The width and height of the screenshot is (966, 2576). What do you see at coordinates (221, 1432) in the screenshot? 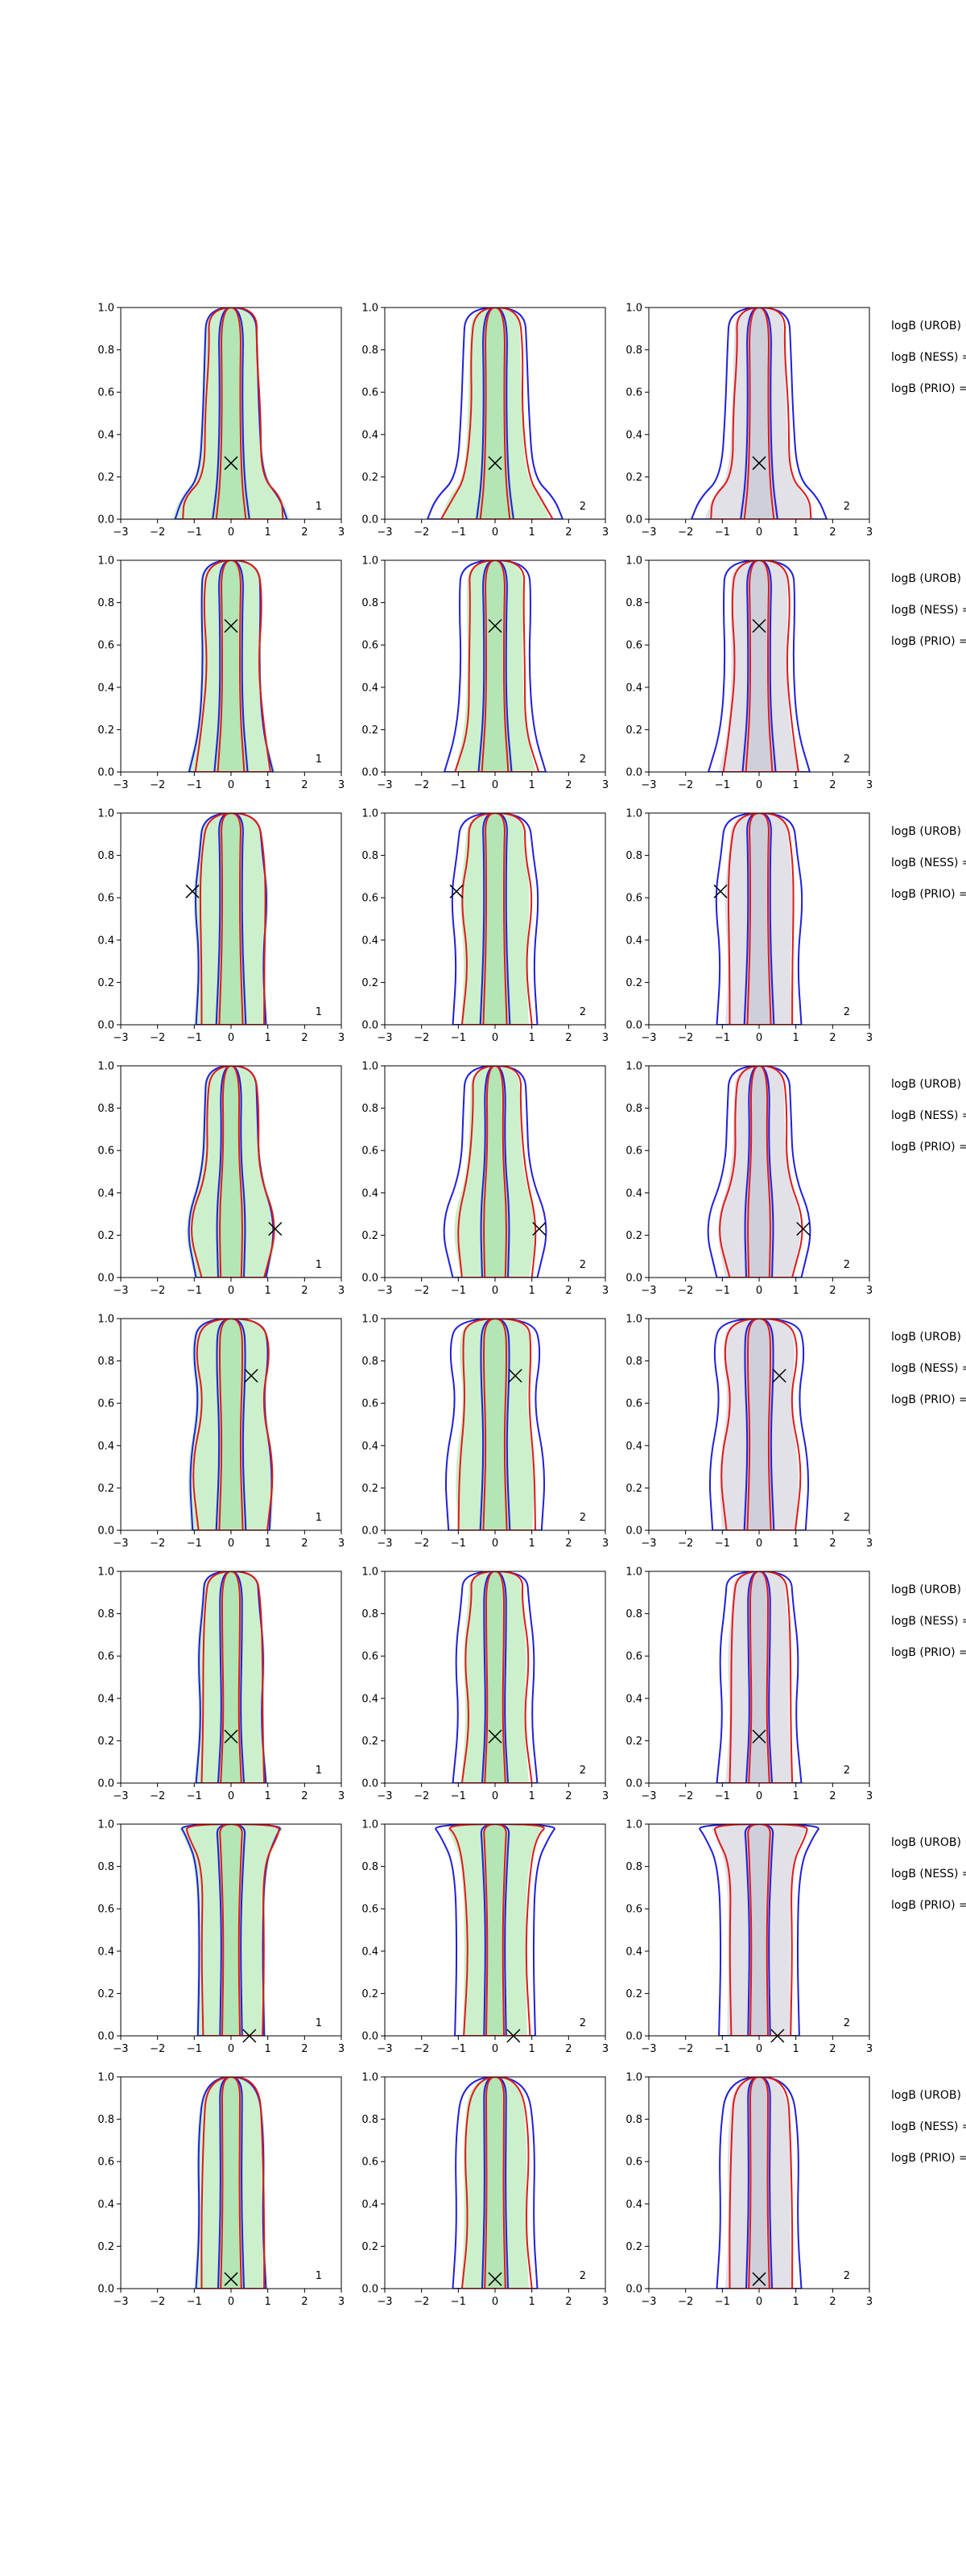
I see `panel-r5-c1: −3 −2 −1 0 1 2 3 0.0 0.2 0.4 0.6 0.8 1.0 1` at bounding box center [221, 1432].